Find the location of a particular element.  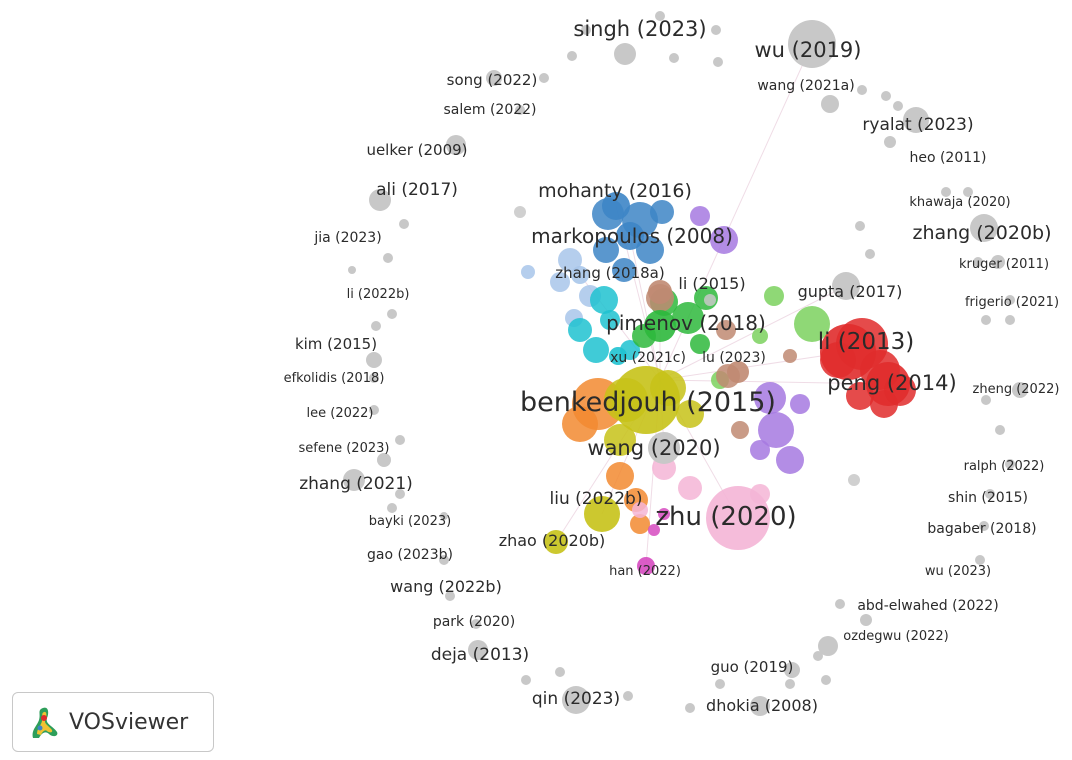

node-label: wang (2022b) is located at coordinates (446, 586).